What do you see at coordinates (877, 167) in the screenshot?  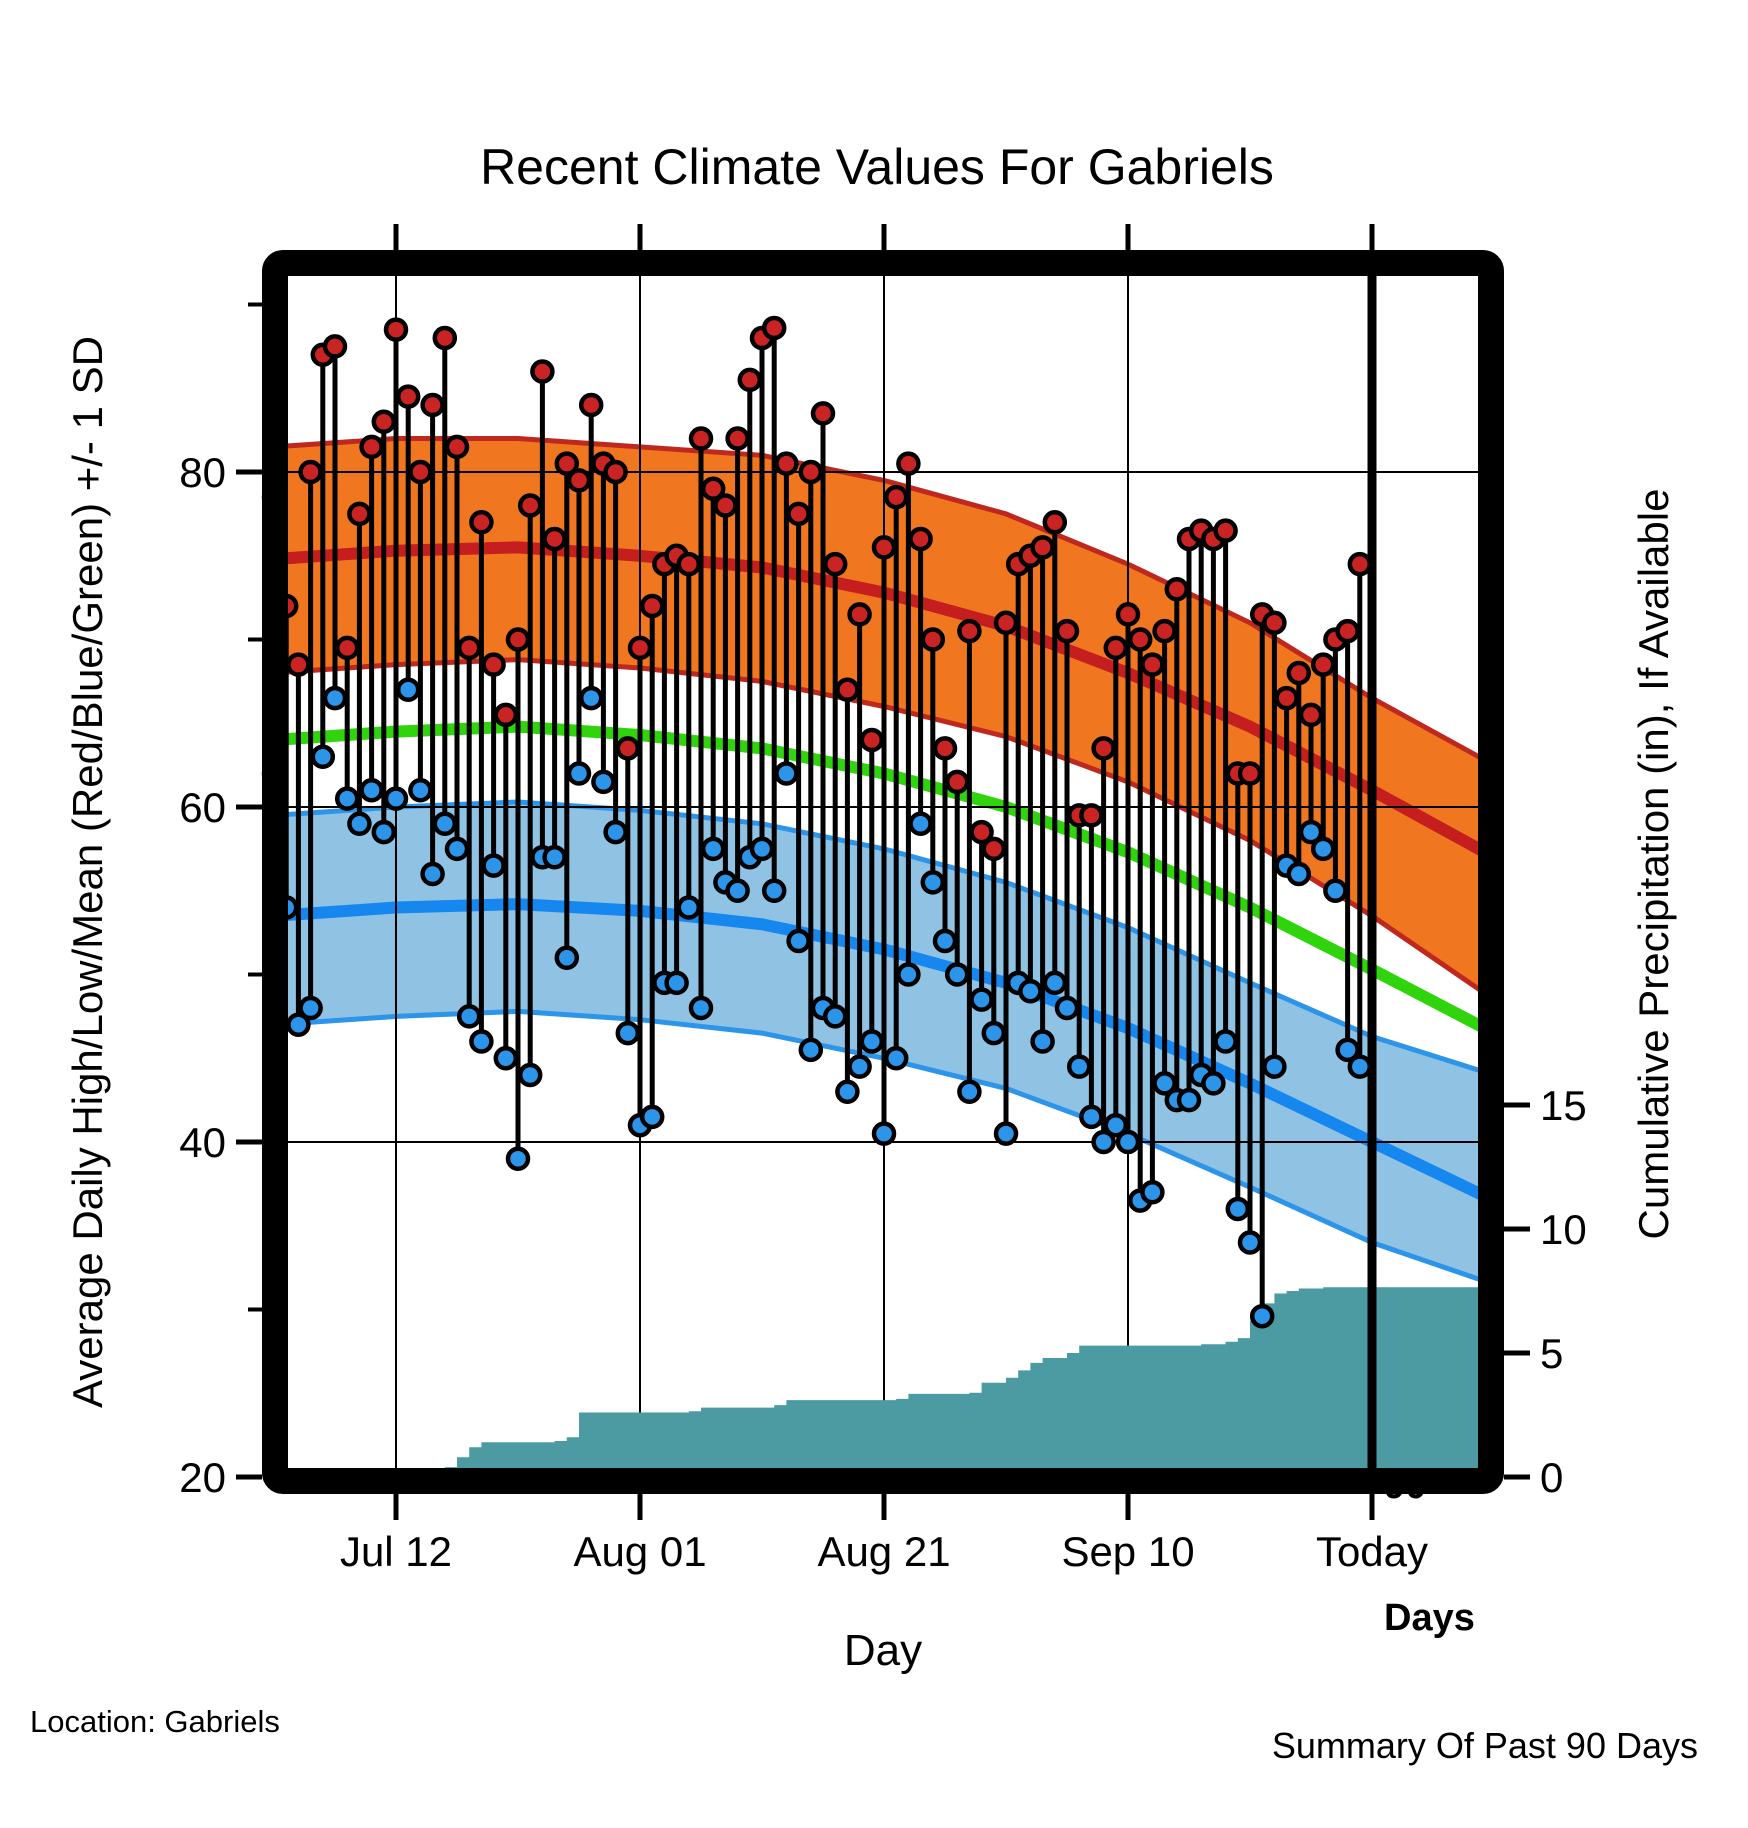 I see `chart-title: Recent Climate Values For Gabriels` at bounding box center [877, 167].